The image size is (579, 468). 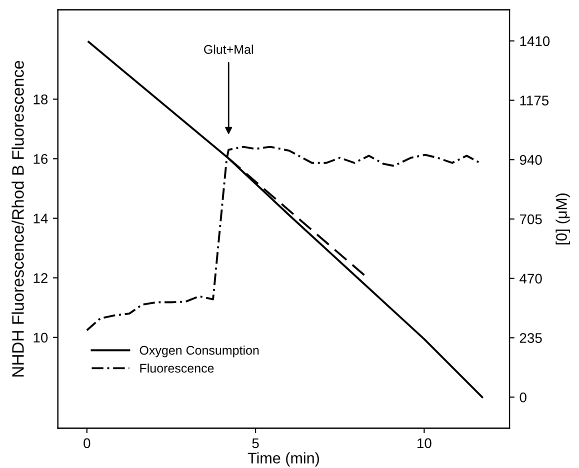 I want to click on legend-label: Oxygen Consumption, so click(x=199, y=352).